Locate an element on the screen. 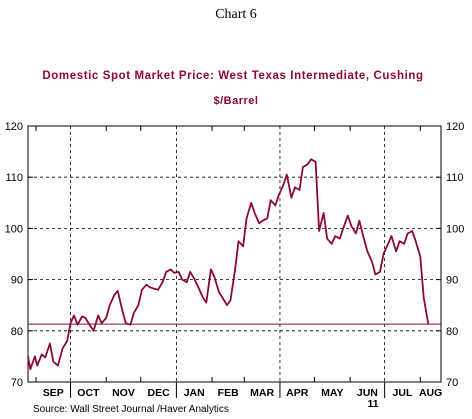 The height and width of the screenshot is (419, 472). y-tick-label-right: 100 is located at coordinates (455, 229).